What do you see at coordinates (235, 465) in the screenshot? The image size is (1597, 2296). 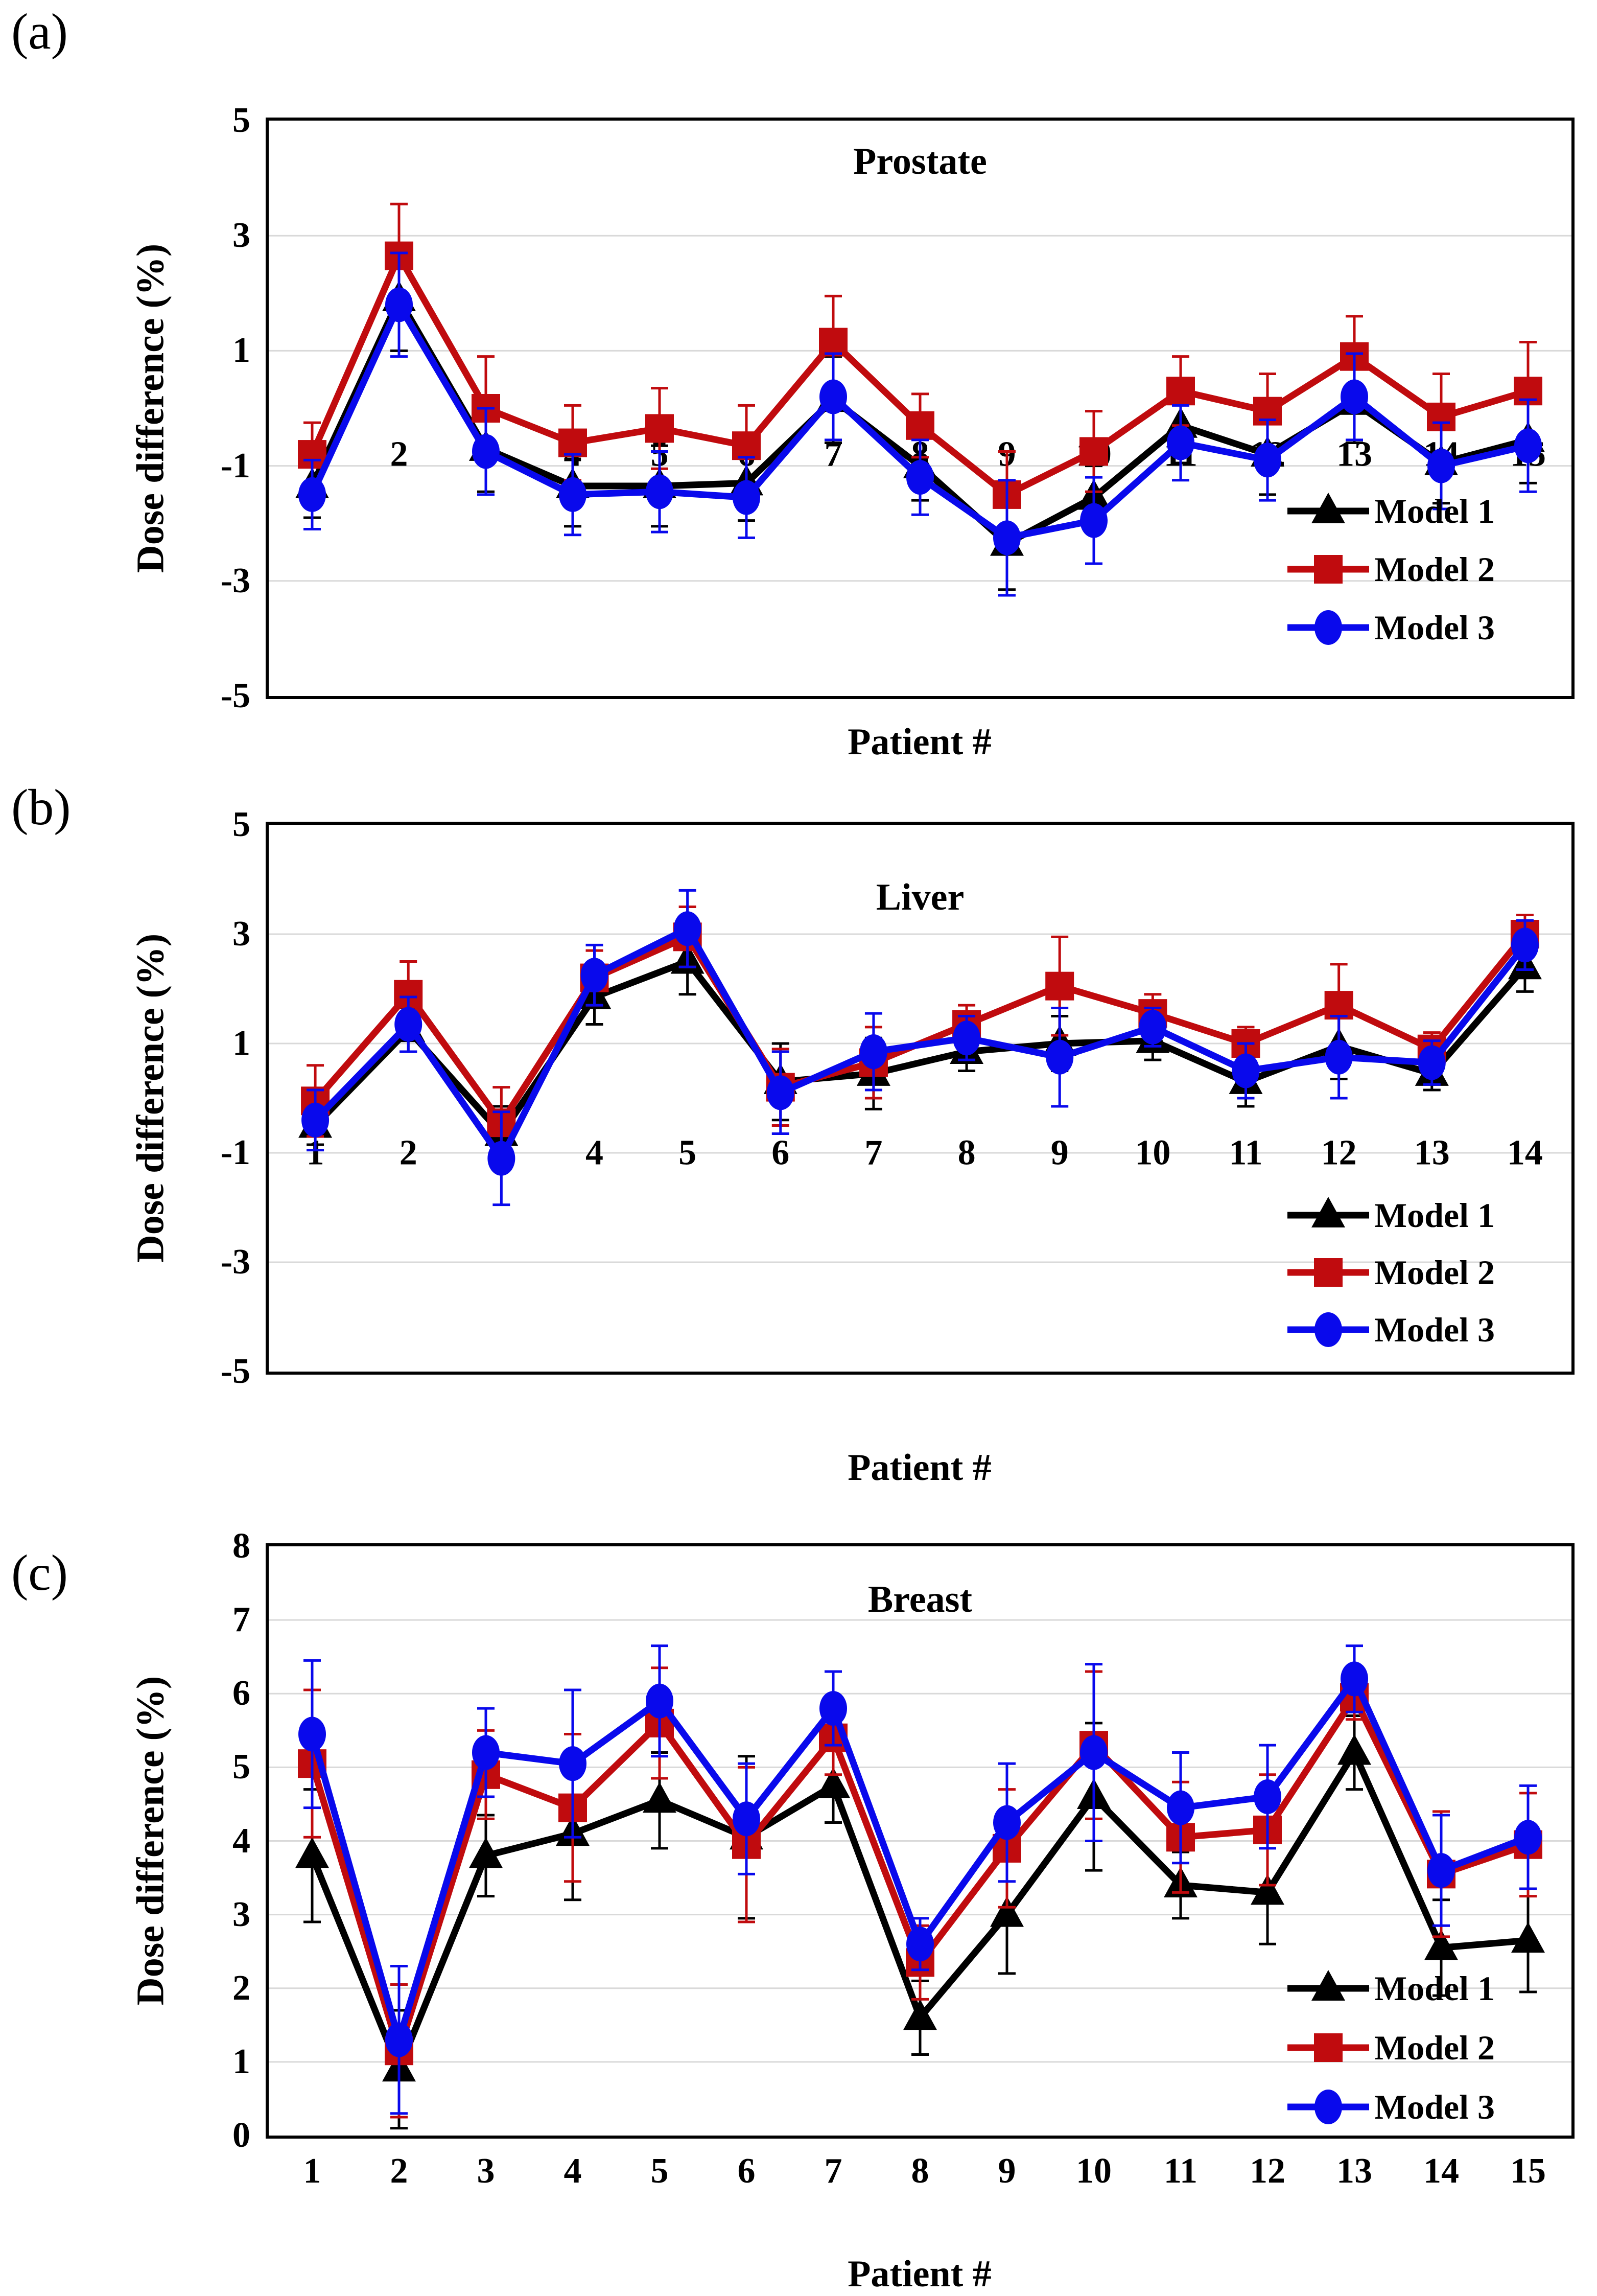 I see `y-tick-label: -1` at bounding box center [235, 465].